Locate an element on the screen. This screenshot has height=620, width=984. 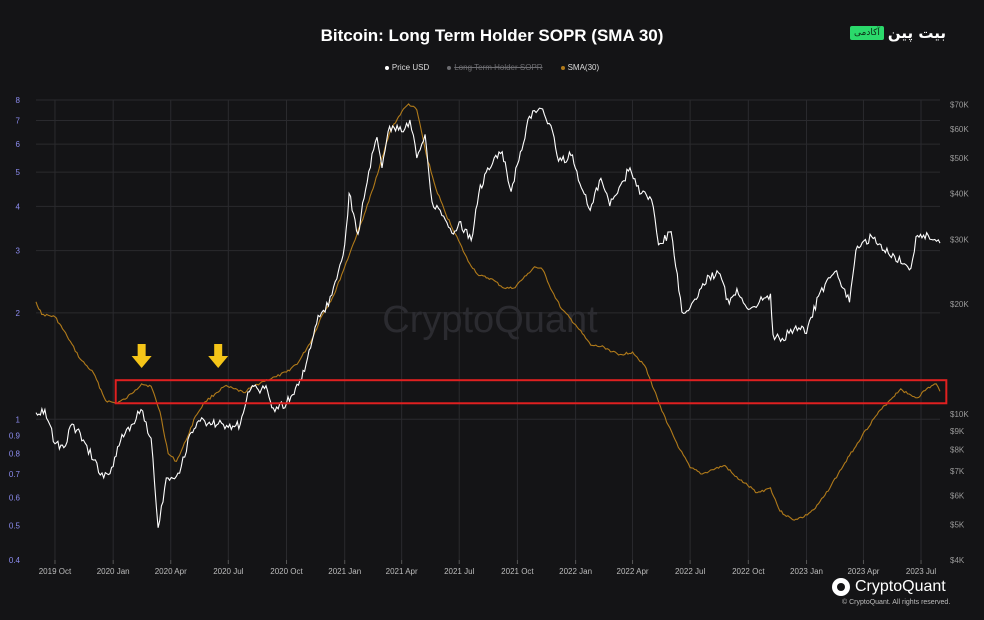
brand-name: بیت پین is located at coordinates (916, 33).